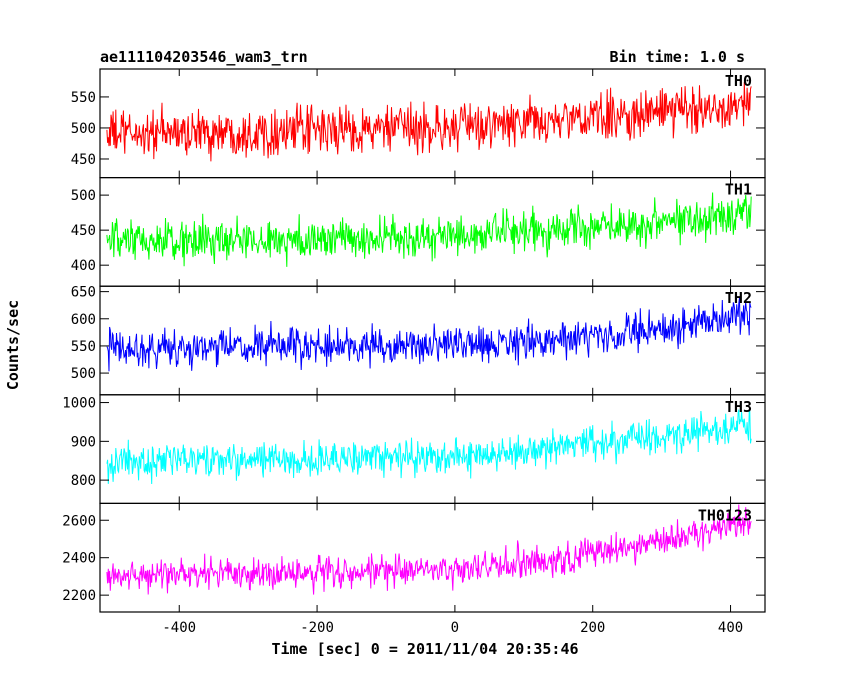  What do you see at coordinates (204, 57) in the screenshot?
I see `chart-title: ae111104203546_wam3_trn` at bounding box center [204, 57].